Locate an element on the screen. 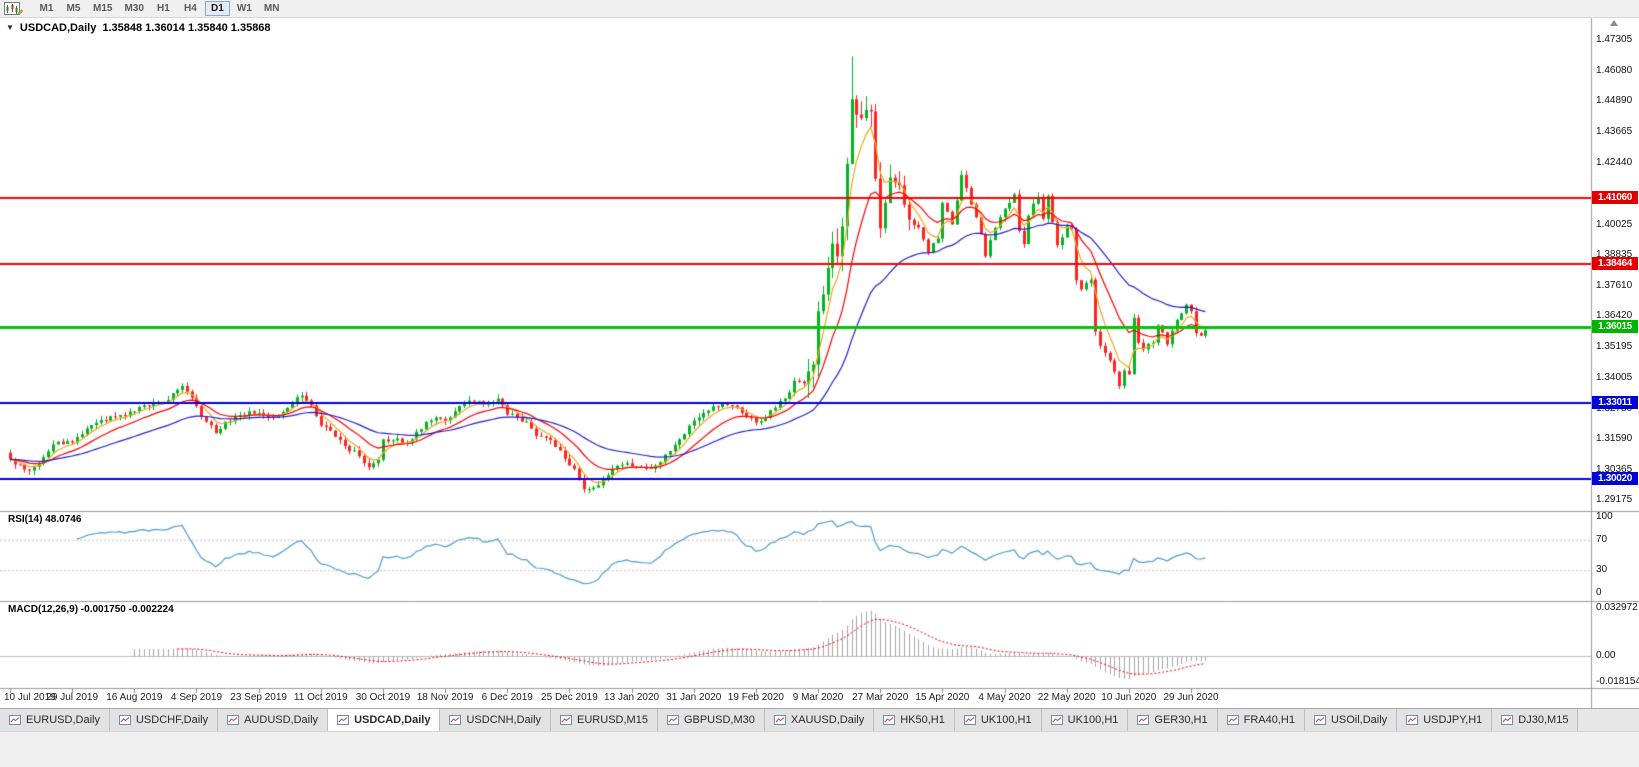 The image size is (1639, 767). tab-label: HK50,H1 is located at coordinates (922, 720).